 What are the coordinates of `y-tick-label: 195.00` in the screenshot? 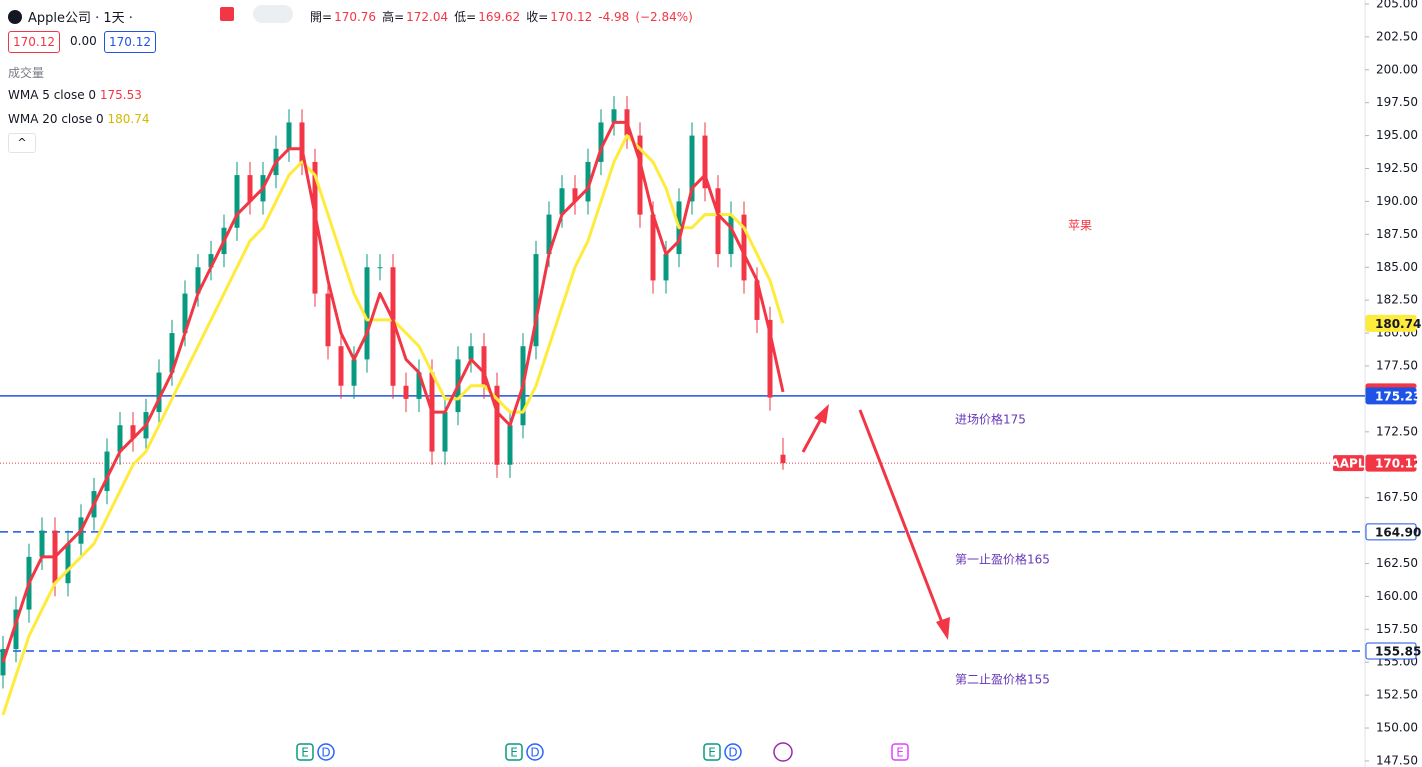 It's located at (1397, 135).